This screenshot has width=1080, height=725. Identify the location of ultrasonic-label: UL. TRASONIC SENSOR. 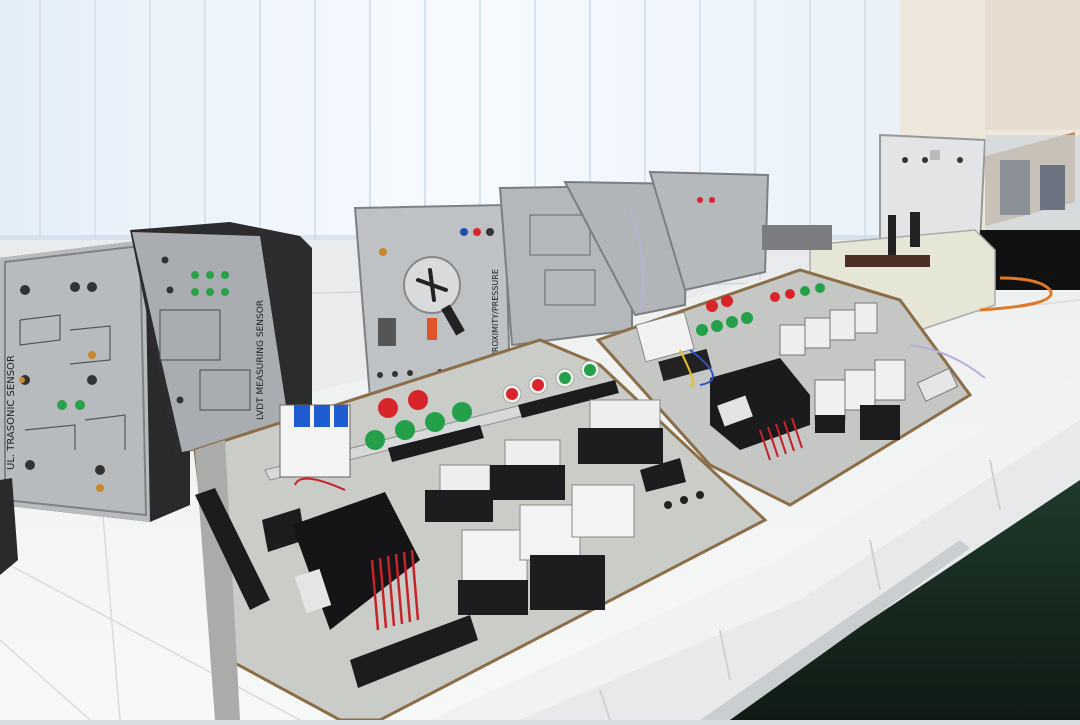
(11, 412).